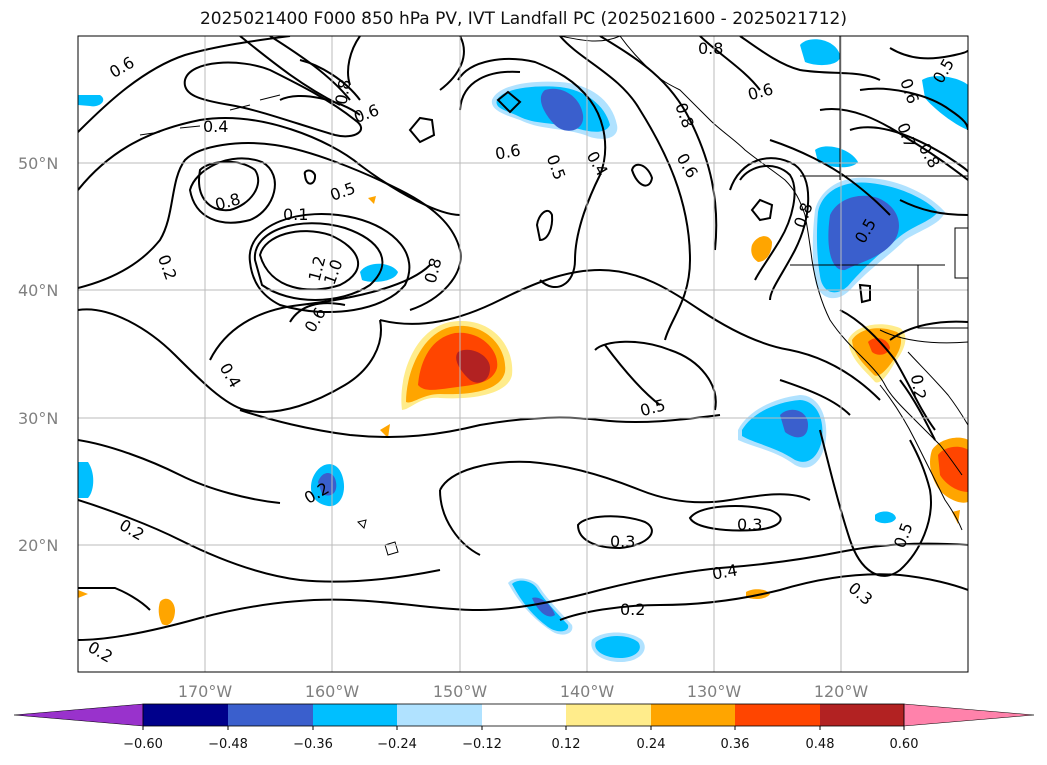 The image size is (1047, 765). Describe the element at coordinates (523, 715) in the screenshot. I see `colorbar-frame` at that location.